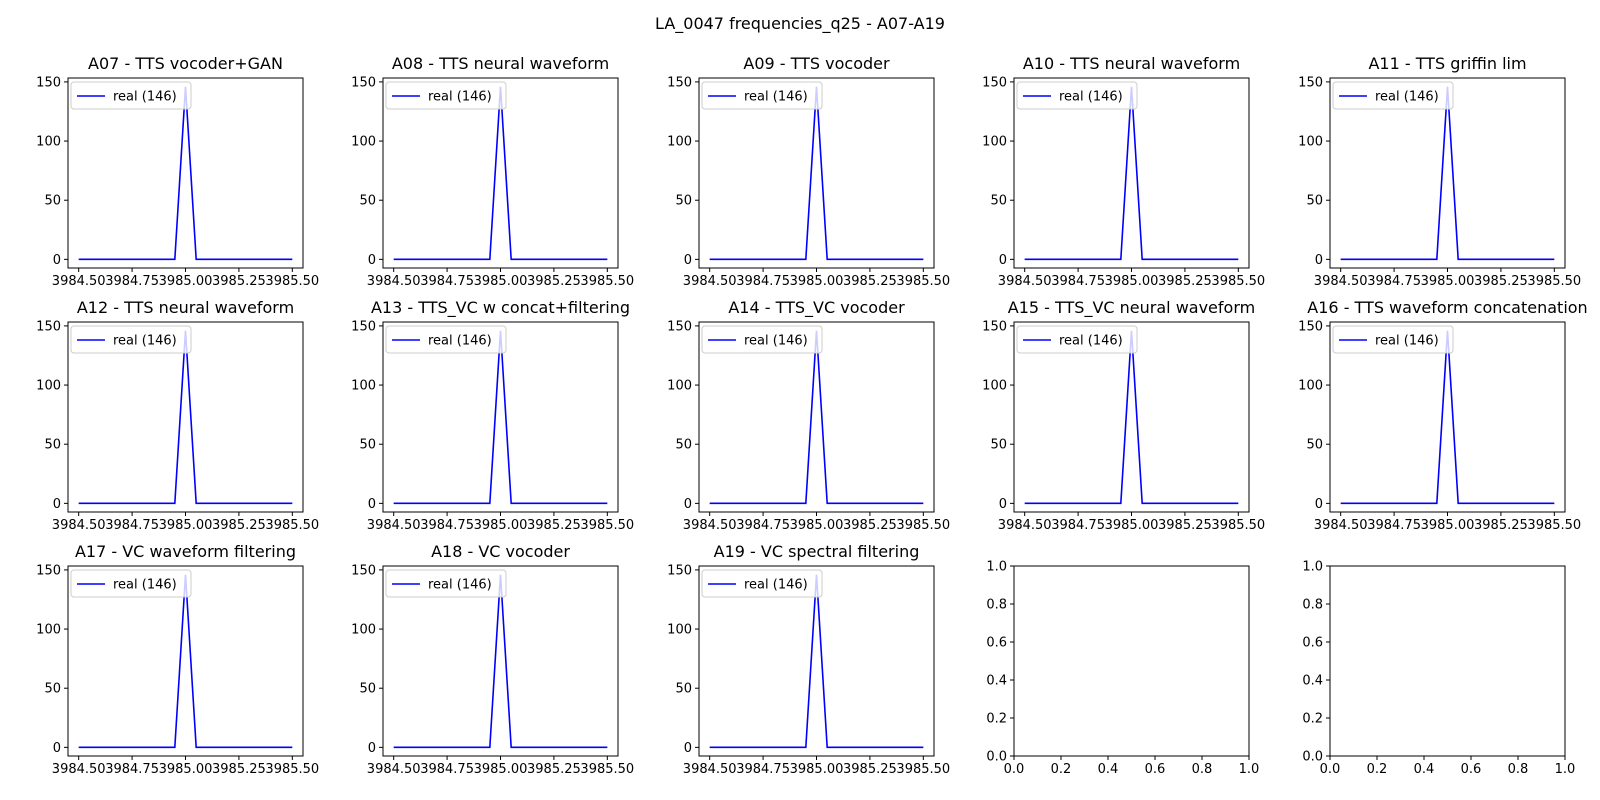 The width and height of the screenshot is (1600, 800). I want to click on subplot-title: A14 - TTS_VC vocoder, so click(816, 308).